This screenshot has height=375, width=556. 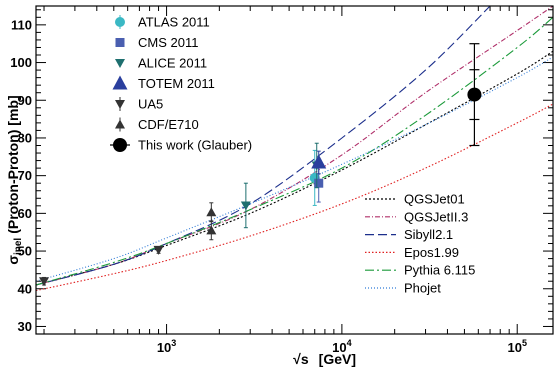 I want to click on legend-label: Sibyll2.1, so click(x=428, y=234).